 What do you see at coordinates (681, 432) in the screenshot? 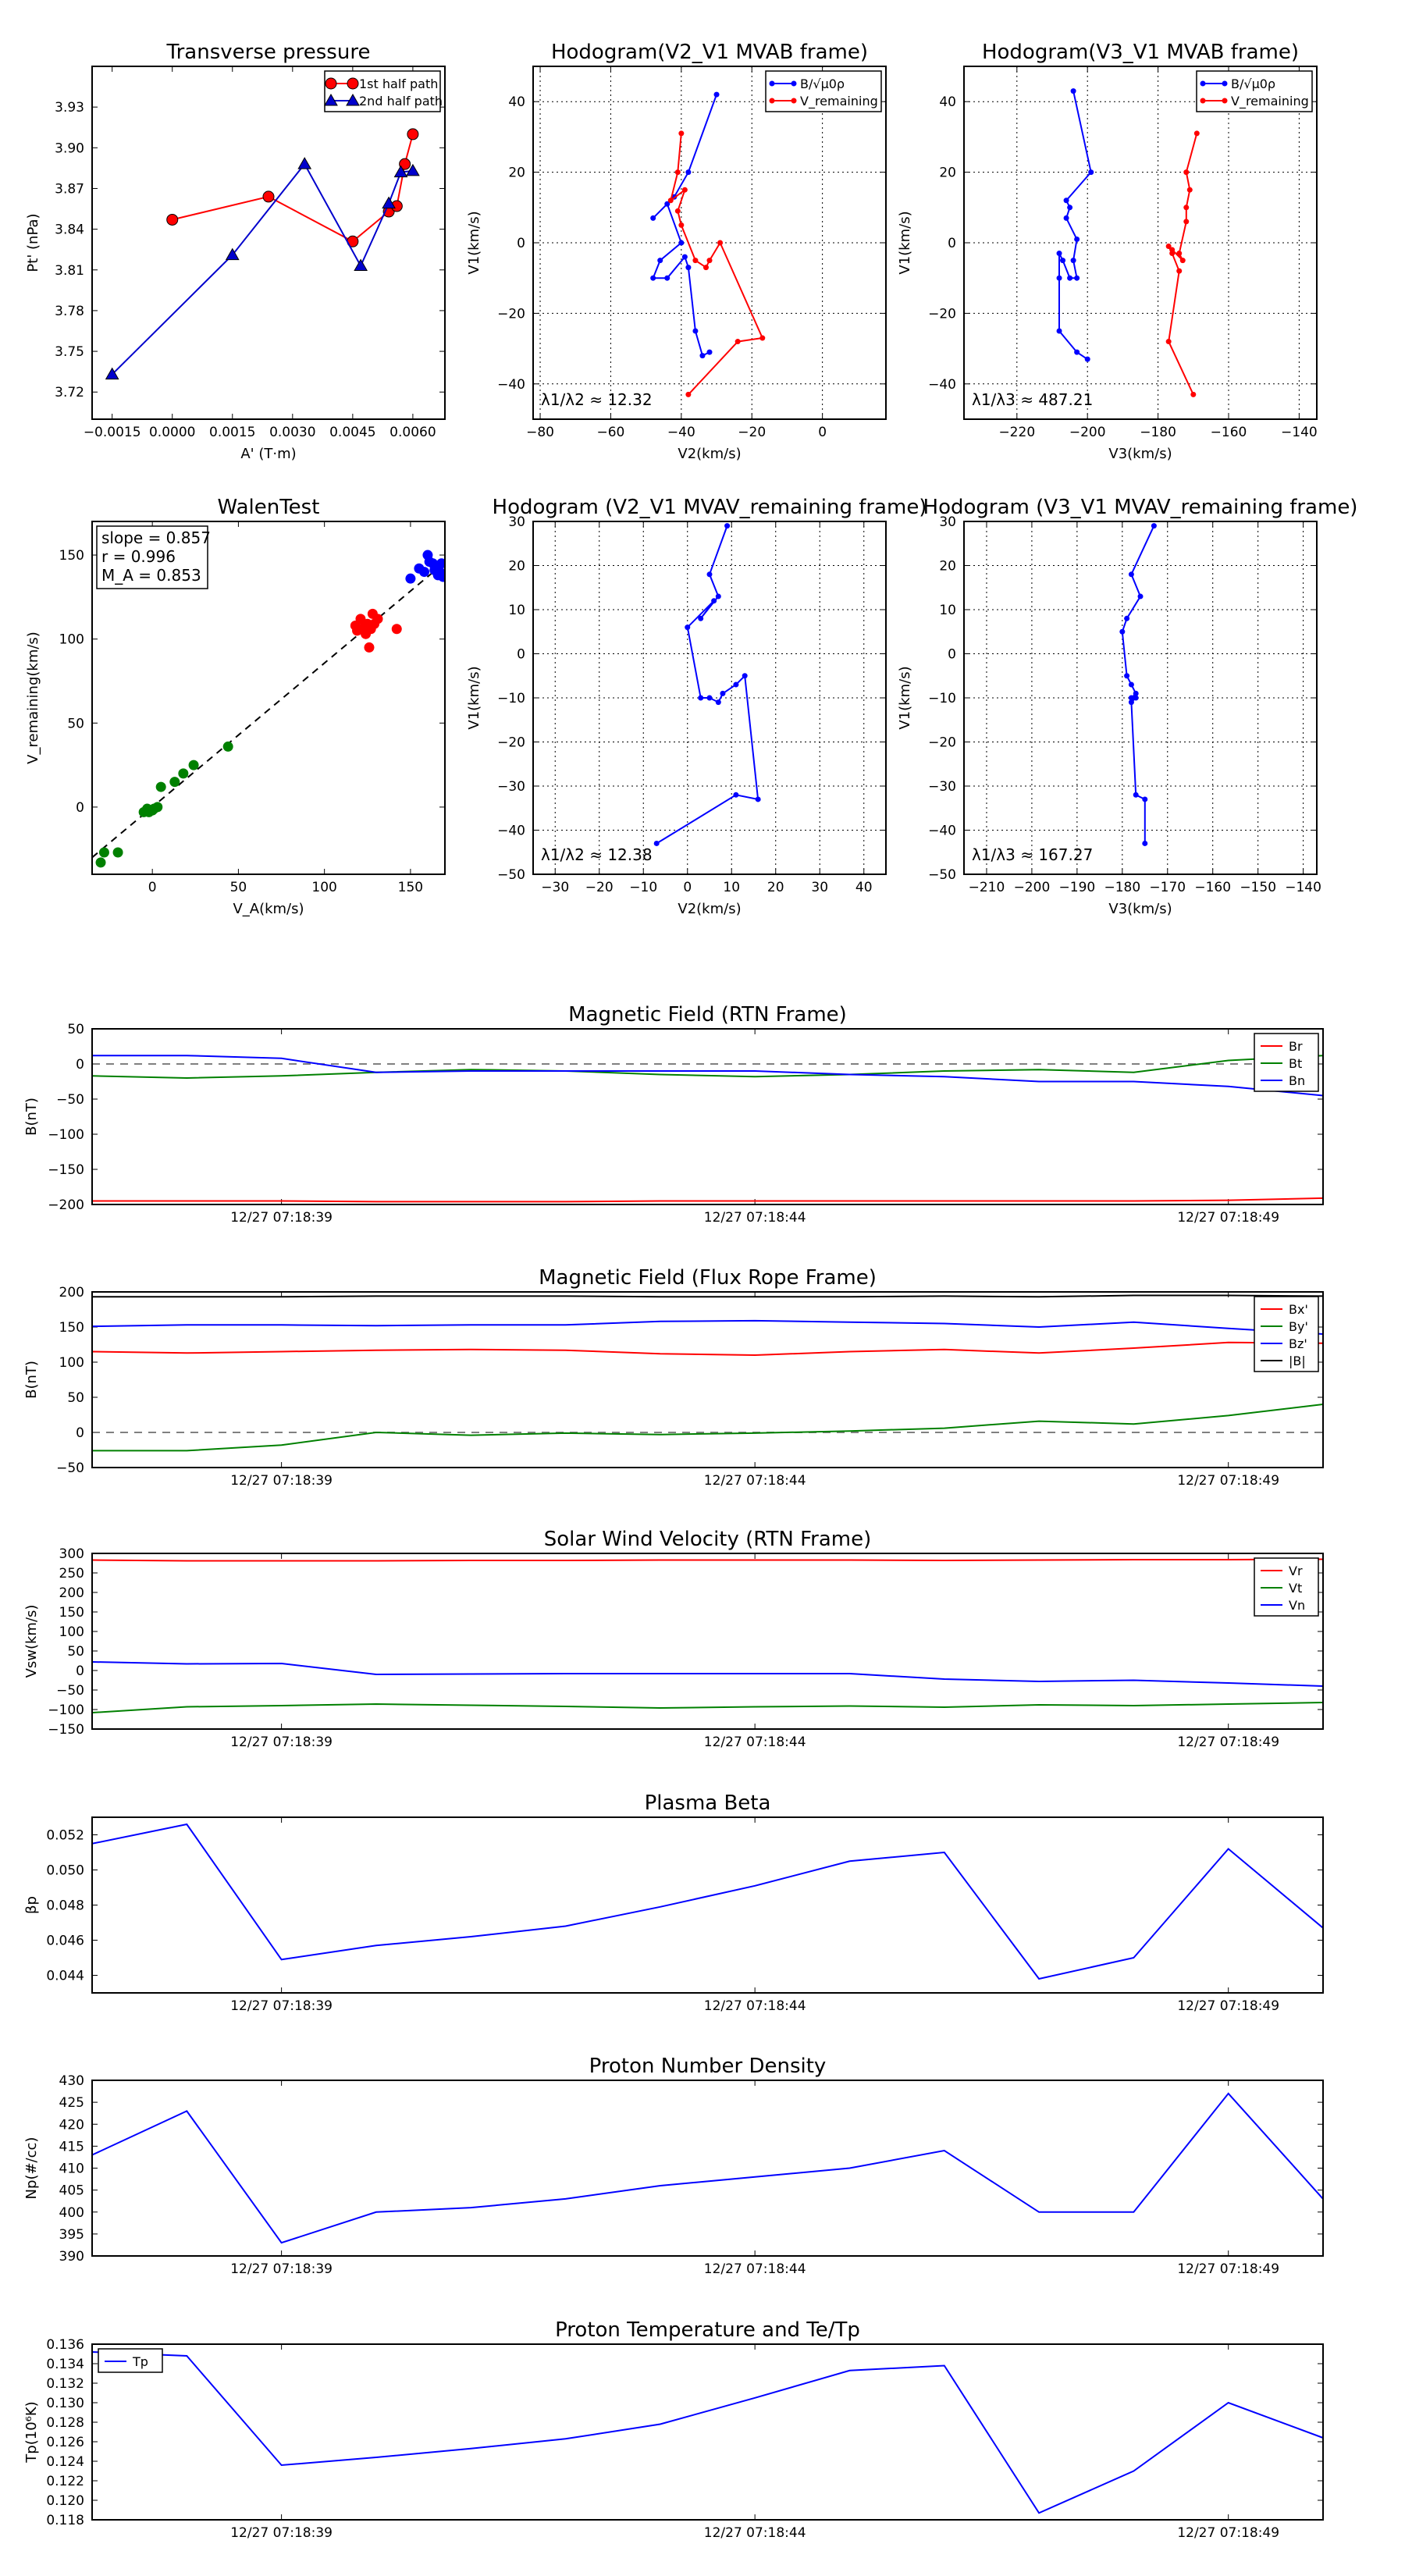
I see `x-tick-label: −40` at bounding box center [681, 432].